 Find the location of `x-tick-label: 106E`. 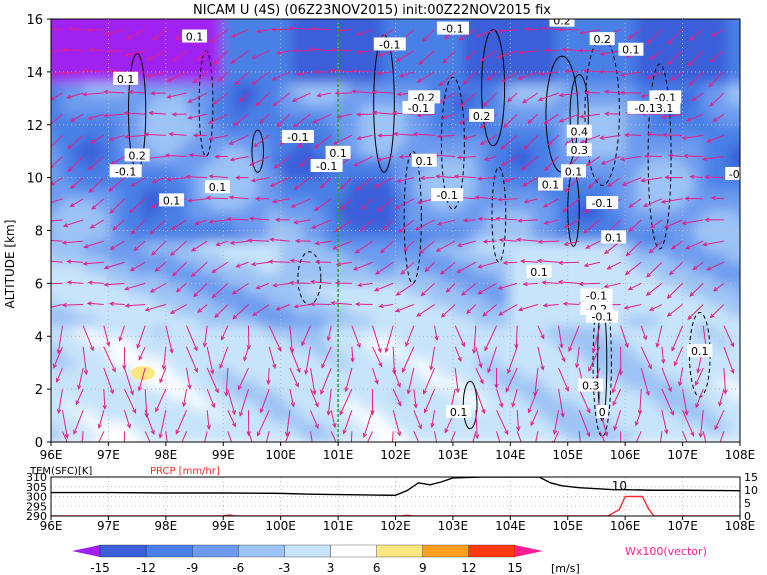

x-tick-label: 106E is located at coordinates (625, 455).